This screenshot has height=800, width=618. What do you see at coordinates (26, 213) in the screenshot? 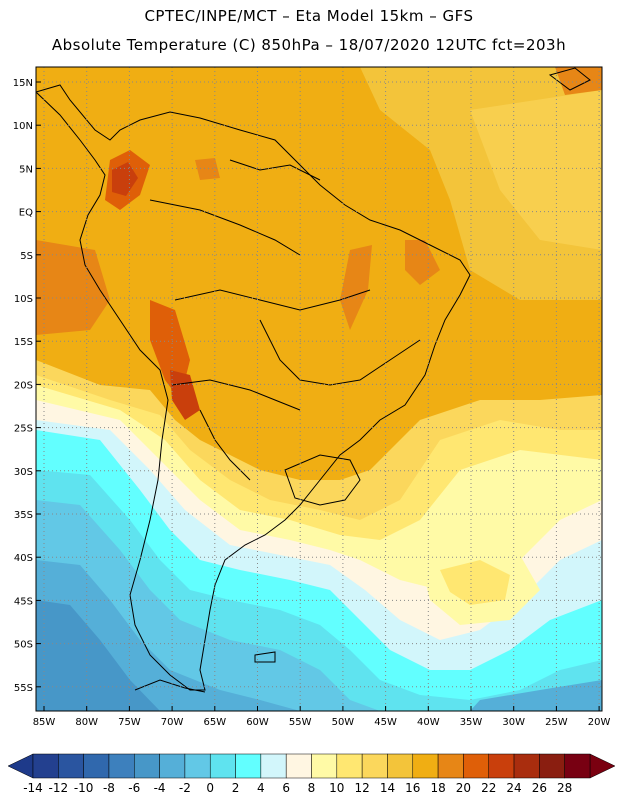
I see `lat-tick-label: EQ` at bounding box center [26, 213].